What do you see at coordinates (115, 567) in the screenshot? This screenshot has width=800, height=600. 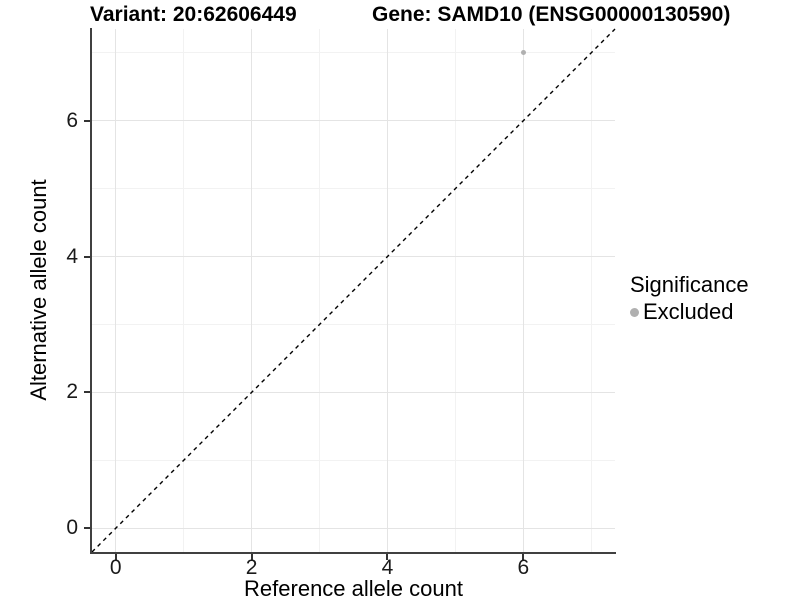 I see `x-tick-label: 0` at bounding box center [115, 567].